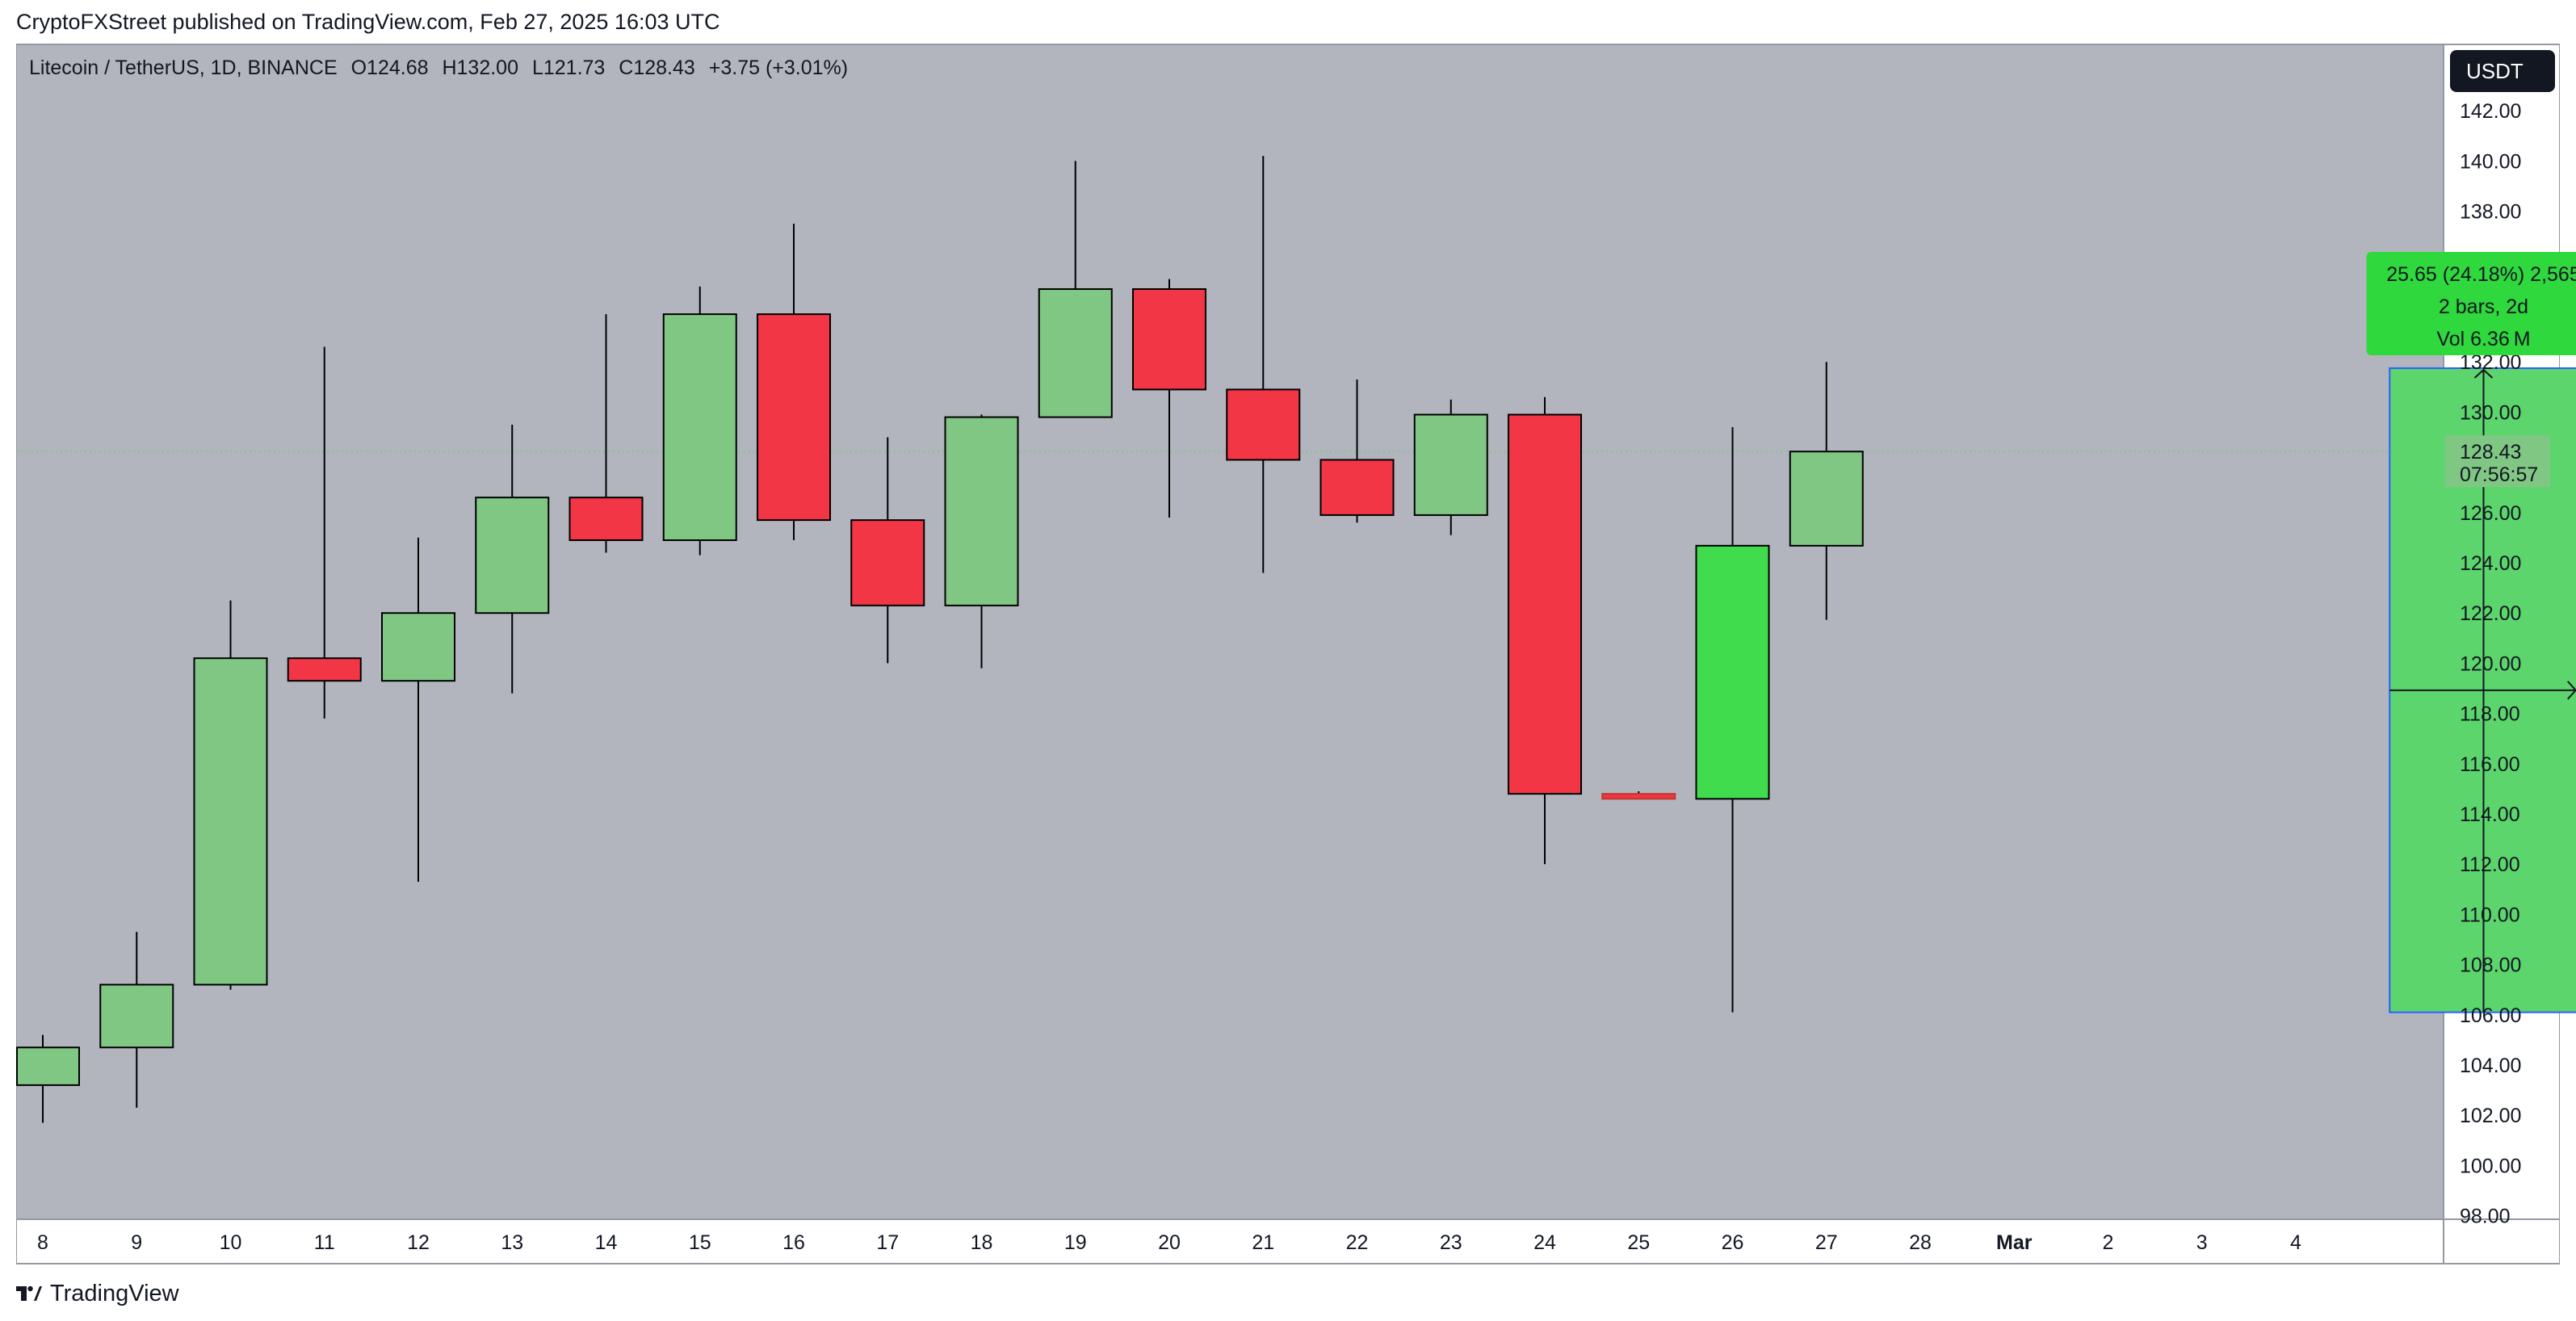 The height and width of the screenshot is (1321, 2576). I want to click on price-tick-label: 100.00, so click(2490, 1166).